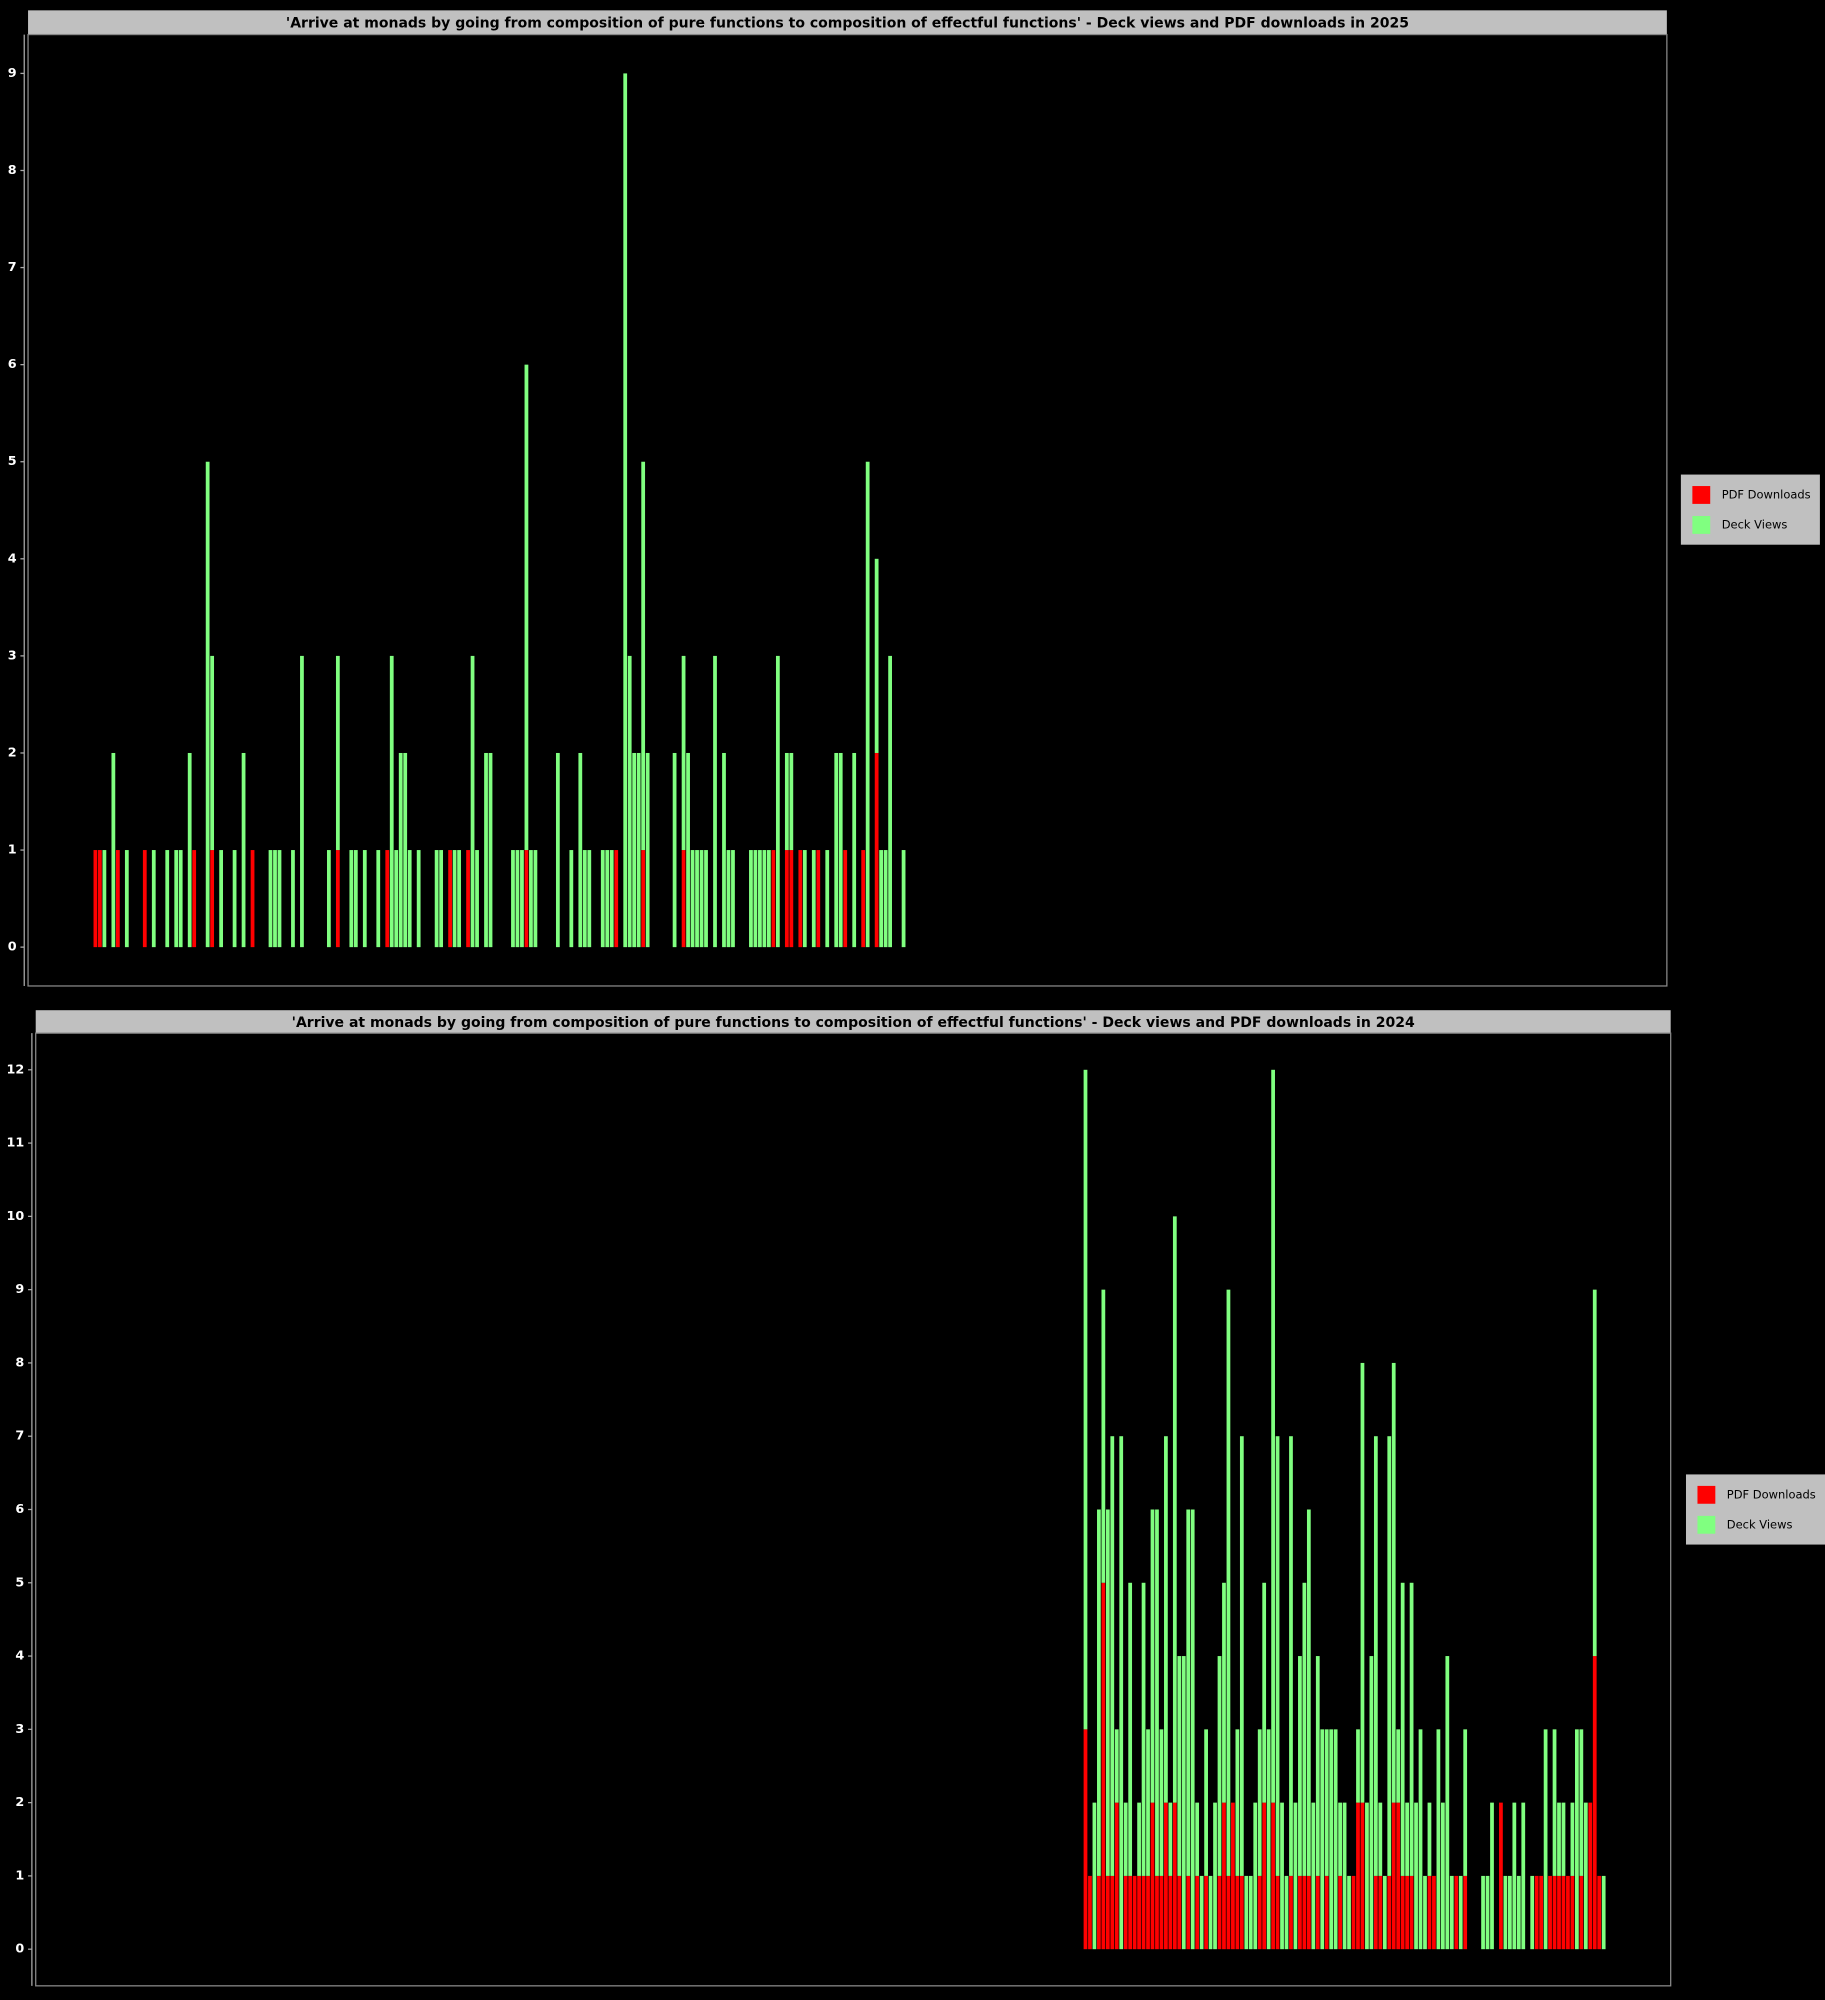 The height and width of the screenshot is (2000, 1825). I want to click on y-tick-label: 8, so click(19, 1362).